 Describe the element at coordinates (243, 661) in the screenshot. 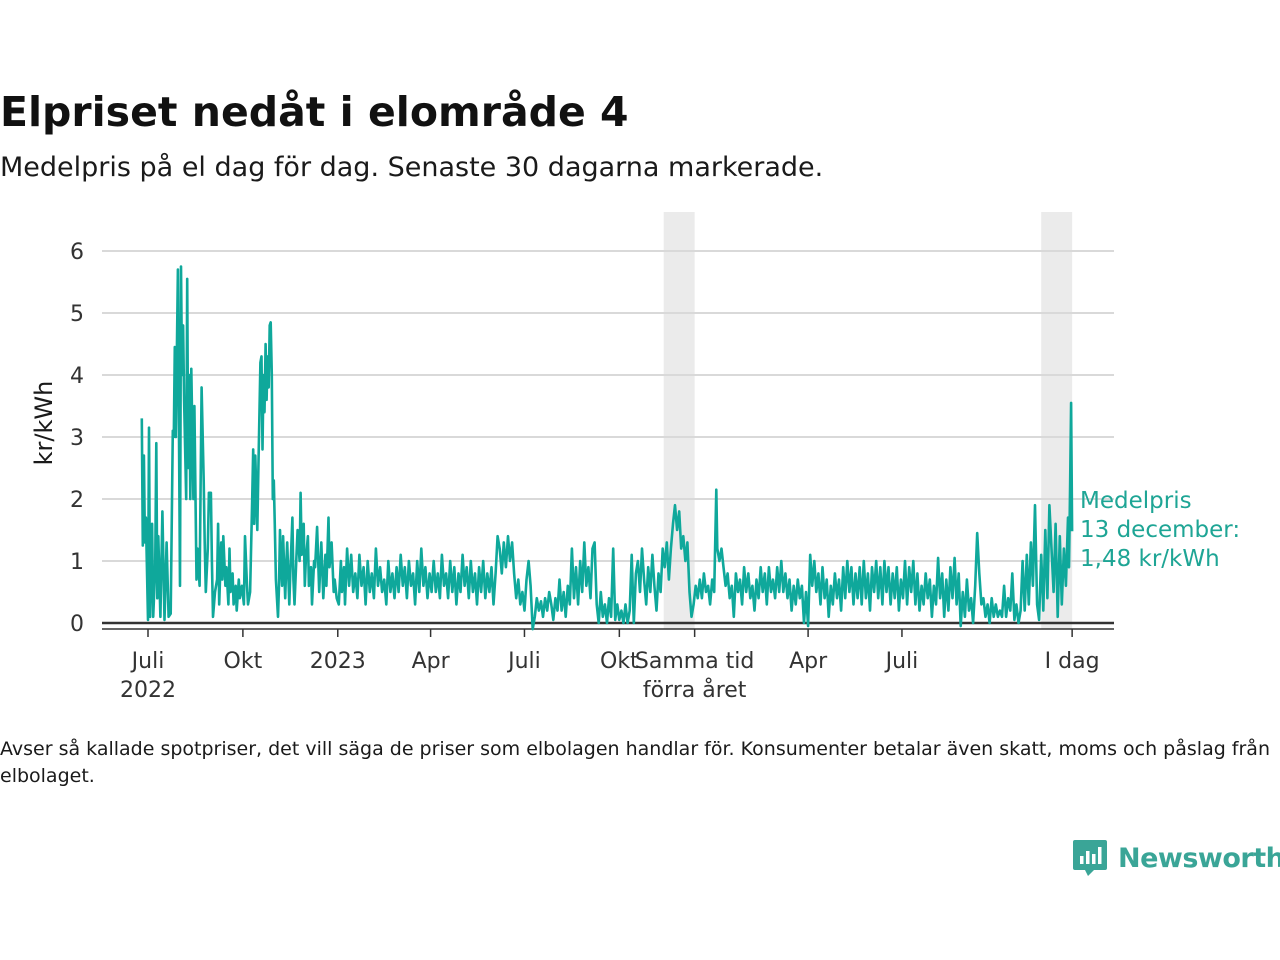

I see `x-tick-label-2-1: Okt` at that location.